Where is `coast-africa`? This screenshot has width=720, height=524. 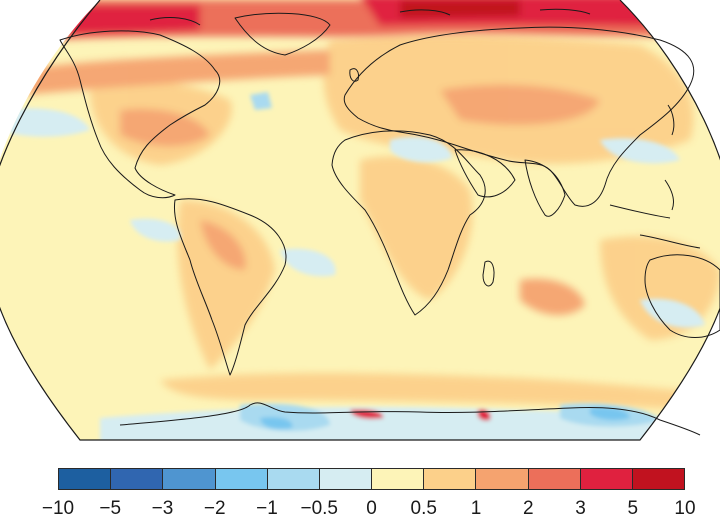 coast-africa is located at coordinates (408, 223).